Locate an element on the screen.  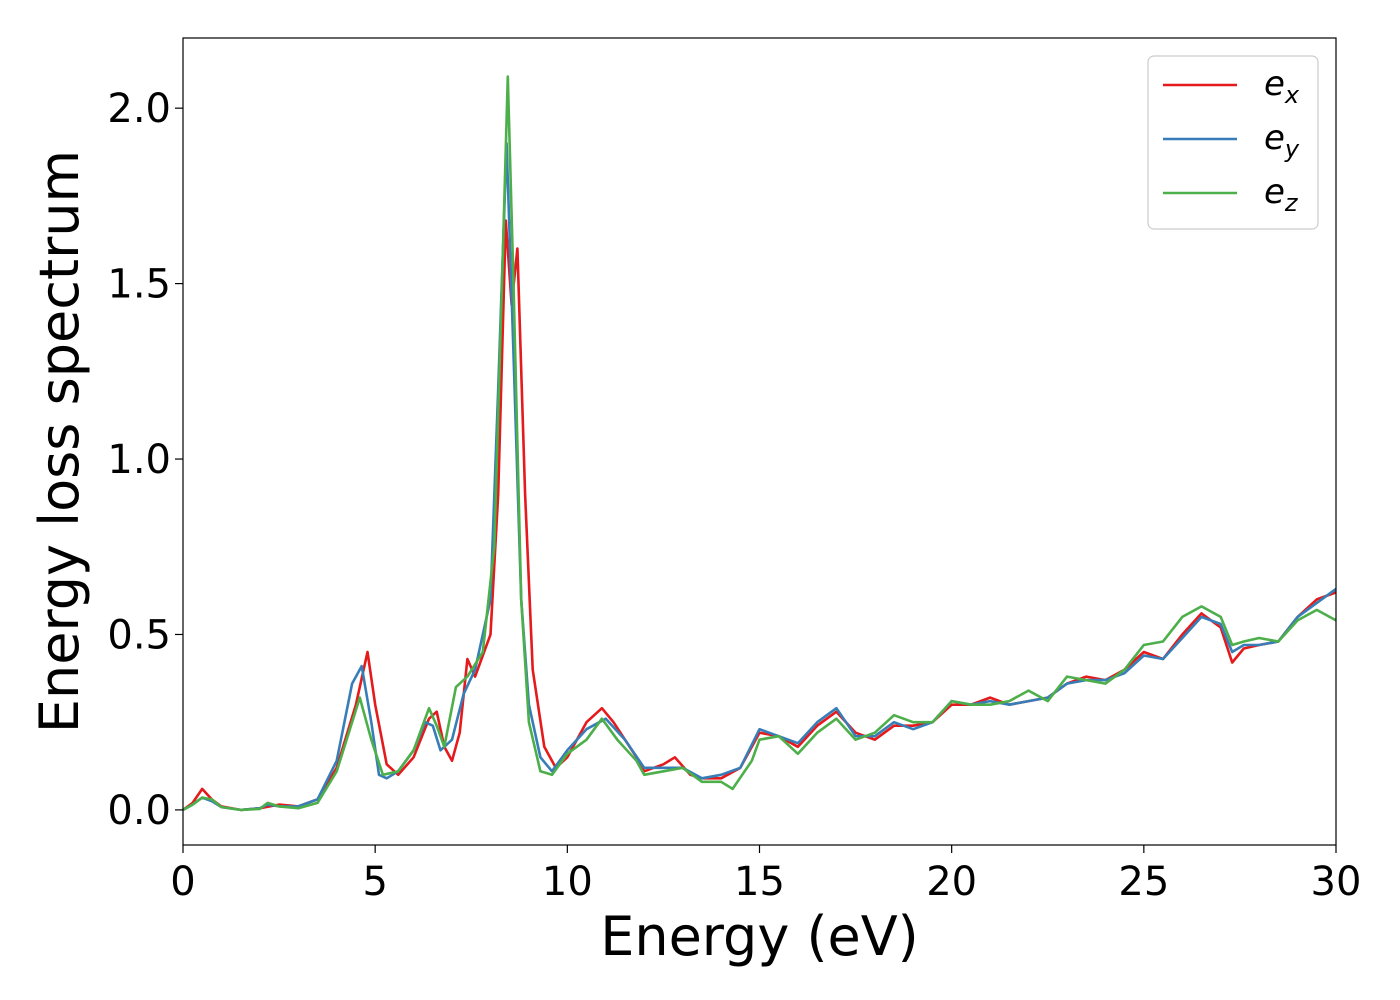
legend-box is located at coordinates (1233, 142).